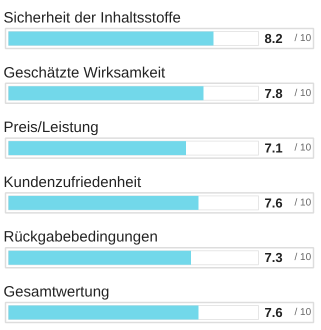 The width and height of the screenshot is (321, 330). What do you see at coordinates (273, 38) in the screenshot?
I see `data-label: 8.2` at bounding box center [273, 38].